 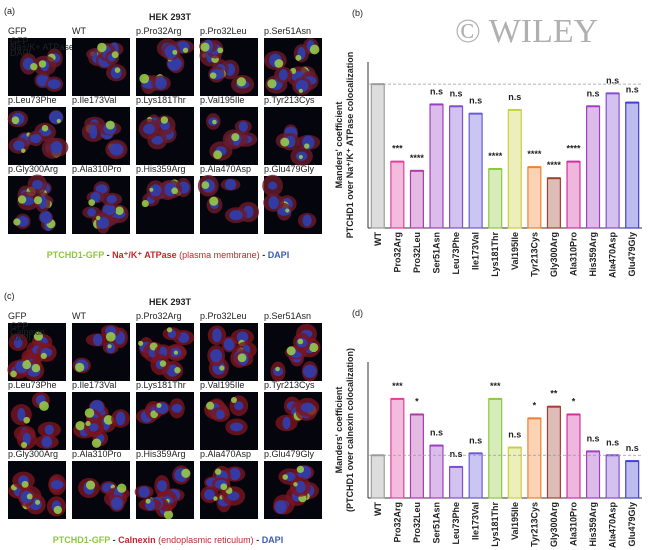 I want to click on image-label: p.Lys181Thr, so click(x=161, y=100).